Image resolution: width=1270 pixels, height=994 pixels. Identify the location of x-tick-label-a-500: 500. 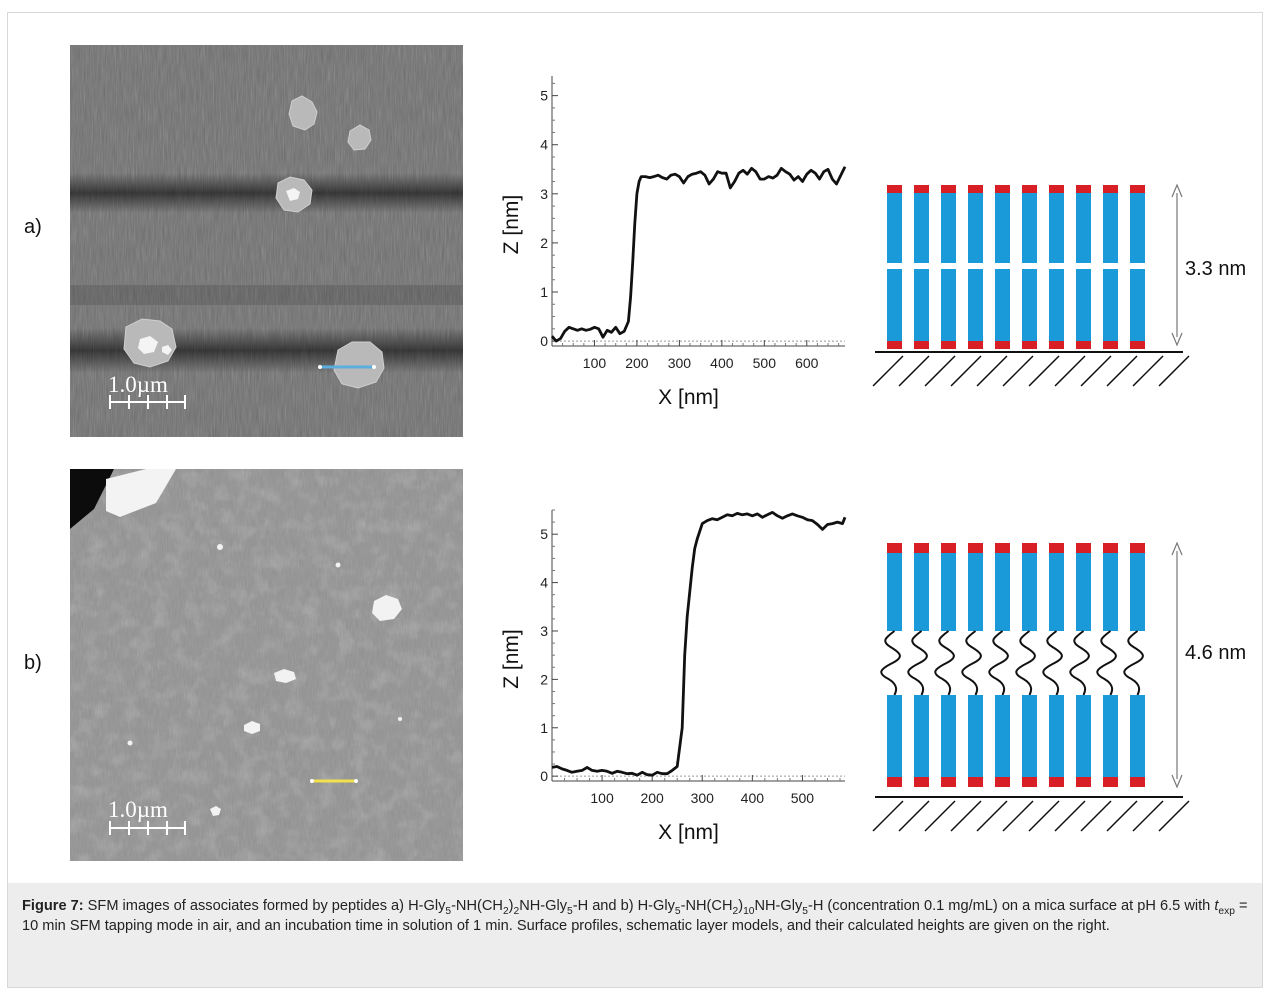
(765, 363).